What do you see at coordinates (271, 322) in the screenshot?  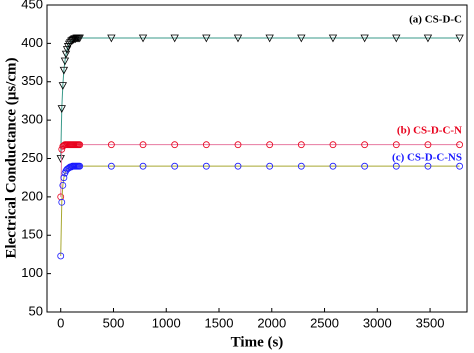 I see `x-tick-label: 2000` at bounding box center [271, 322].